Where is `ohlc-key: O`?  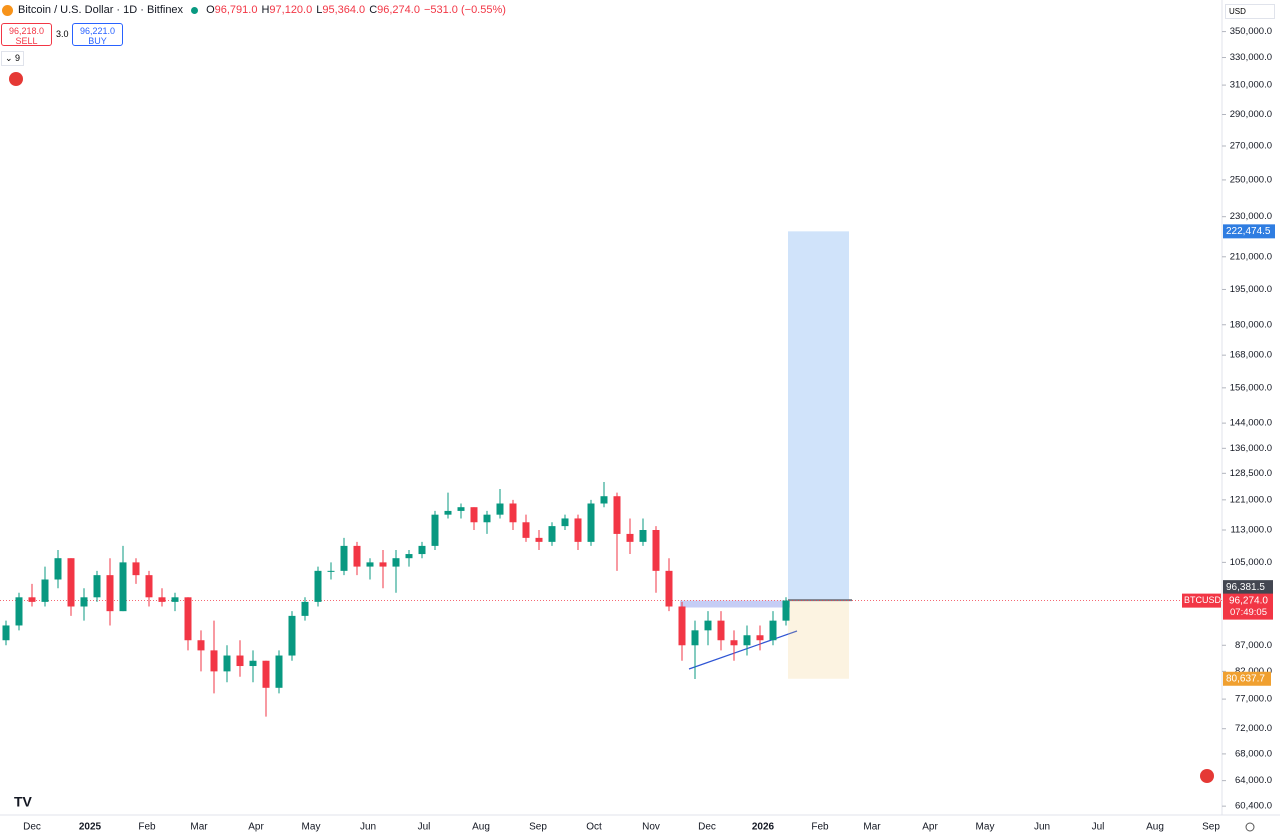 ohlc-key: O is located at coordinates (210, 10).